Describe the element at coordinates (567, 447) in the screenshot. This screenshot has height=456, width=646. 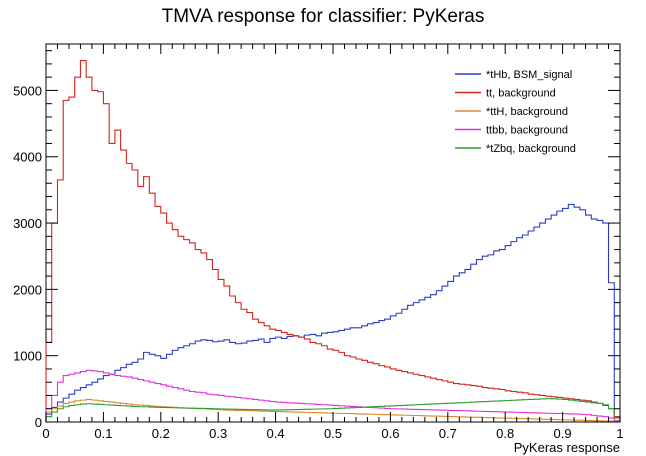
I see `x-axis-title: PyKeras response` at that location.